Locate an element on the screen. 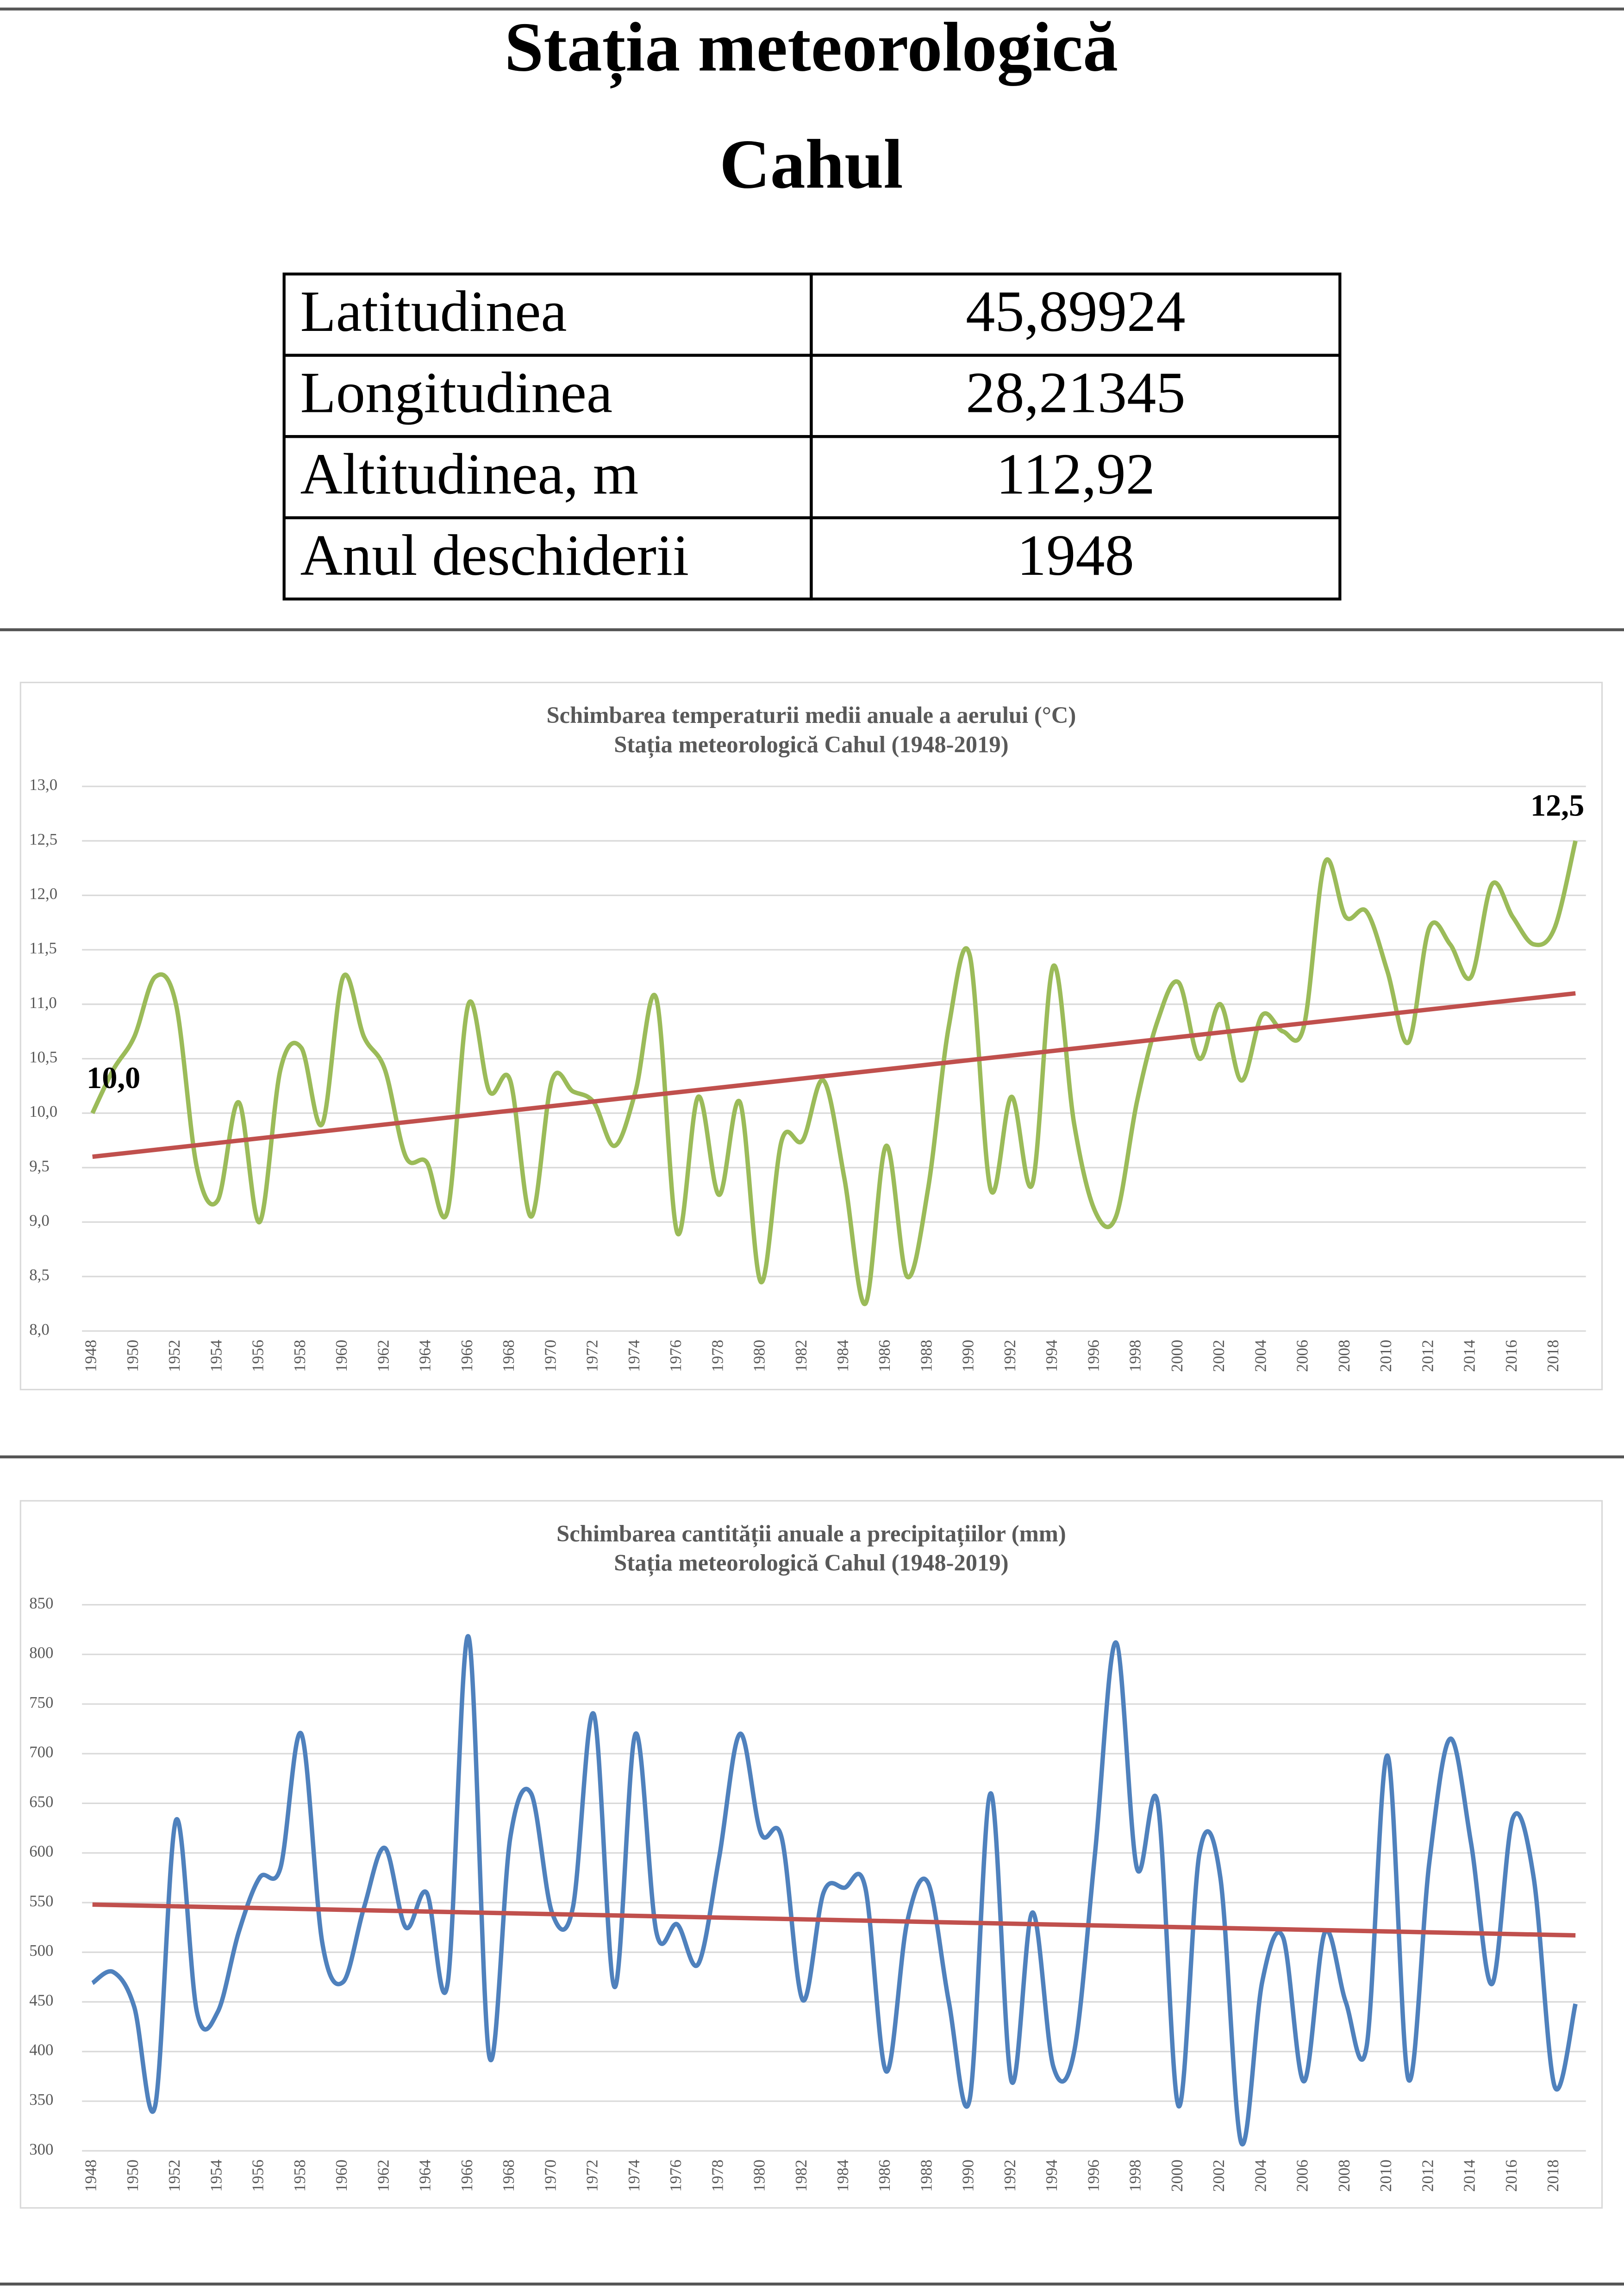 The image size is (1624, 2296). y-tick-label: 650 is located at coordinates (41, 1801).